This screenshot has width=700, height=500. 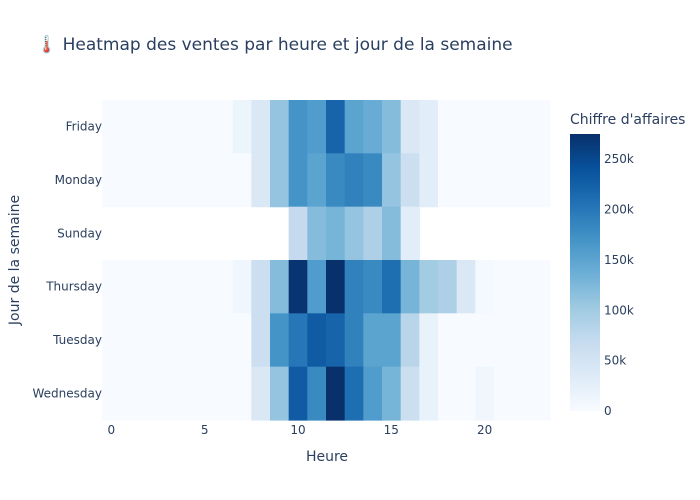 I want to click on x-tick-label: 0, so click(x=111, y=430).